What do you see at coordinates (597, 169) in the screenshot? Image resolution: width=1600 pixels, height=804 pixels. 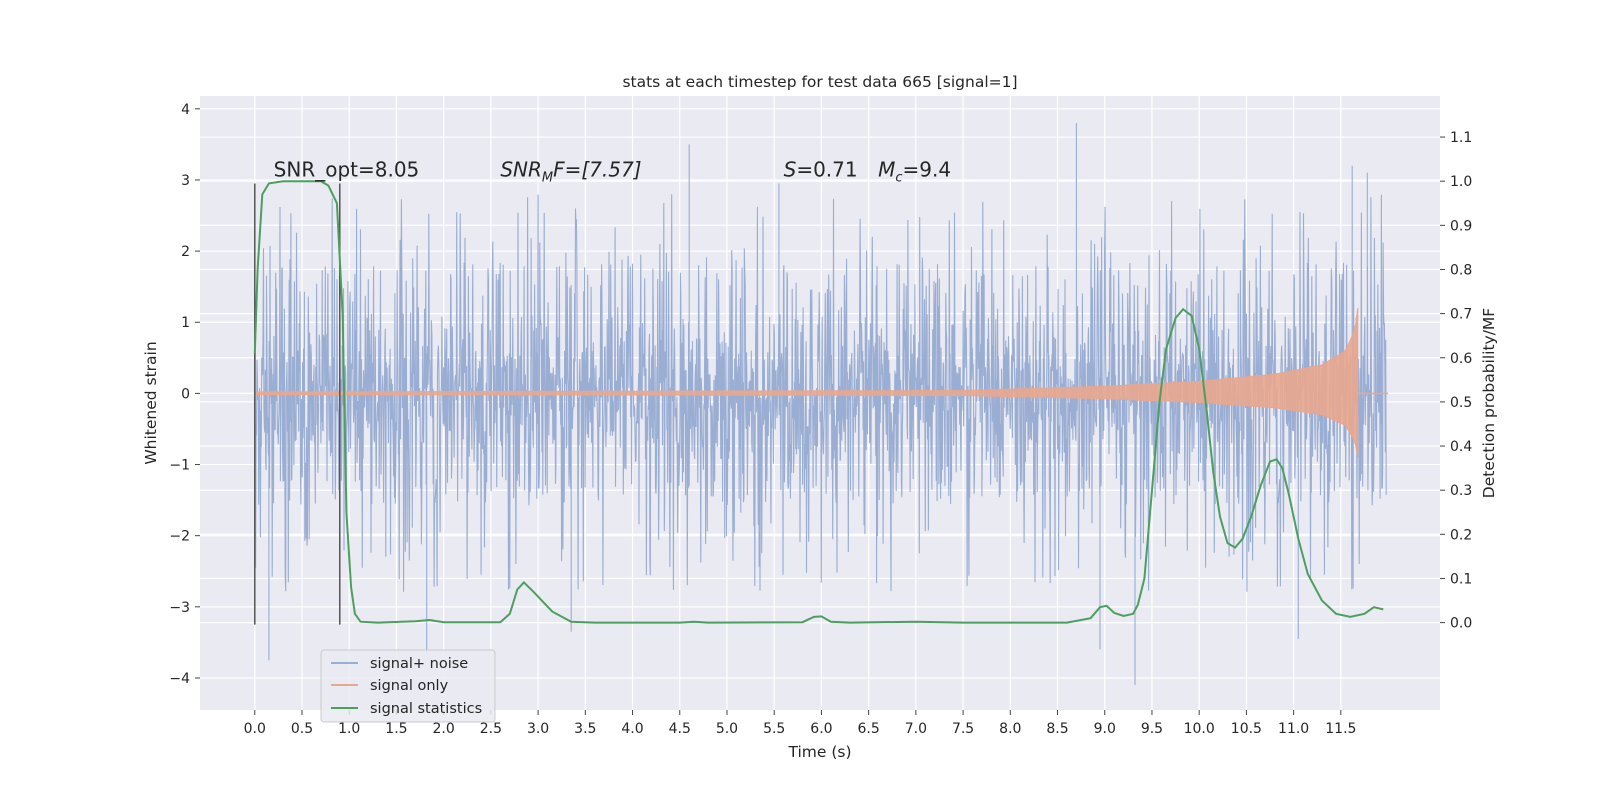 I see `annotation-snr-mf-tail: F=[7.57]` at bounding box center [597, 169].